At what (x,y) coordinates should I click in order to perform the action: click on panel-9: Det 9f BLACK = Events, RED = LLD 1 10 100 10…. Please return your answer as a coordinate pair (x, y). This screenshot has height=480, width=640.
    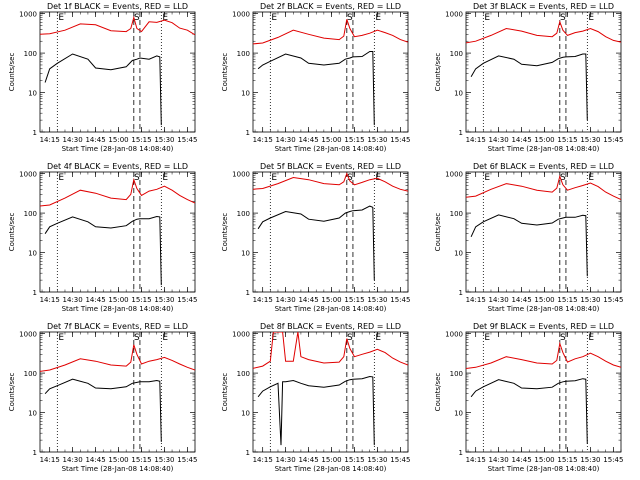
    Looking at the image, I should click on (528, 397).